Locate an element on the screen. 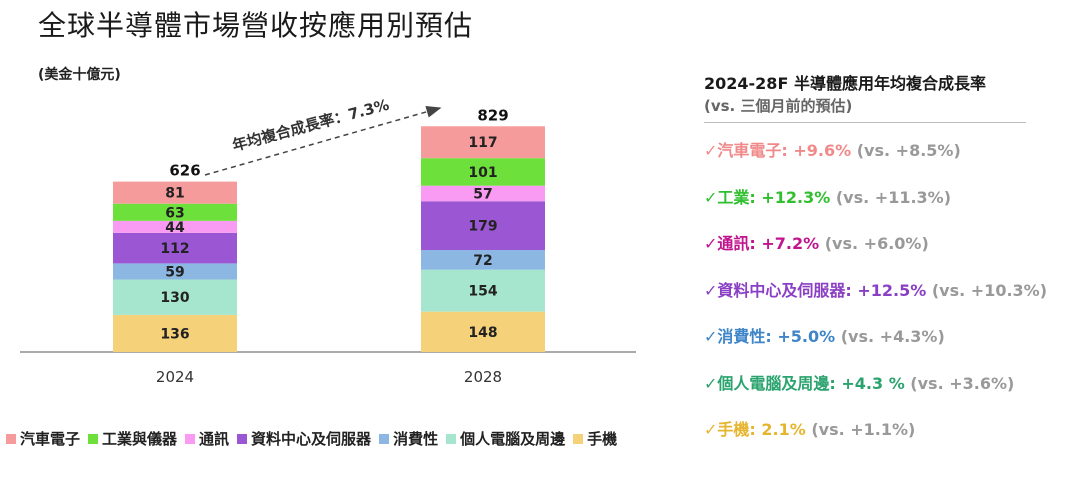  cagr-row: ✓消費性: +5.0% (vs. +4.3%) is located at coordinates (879, 346).